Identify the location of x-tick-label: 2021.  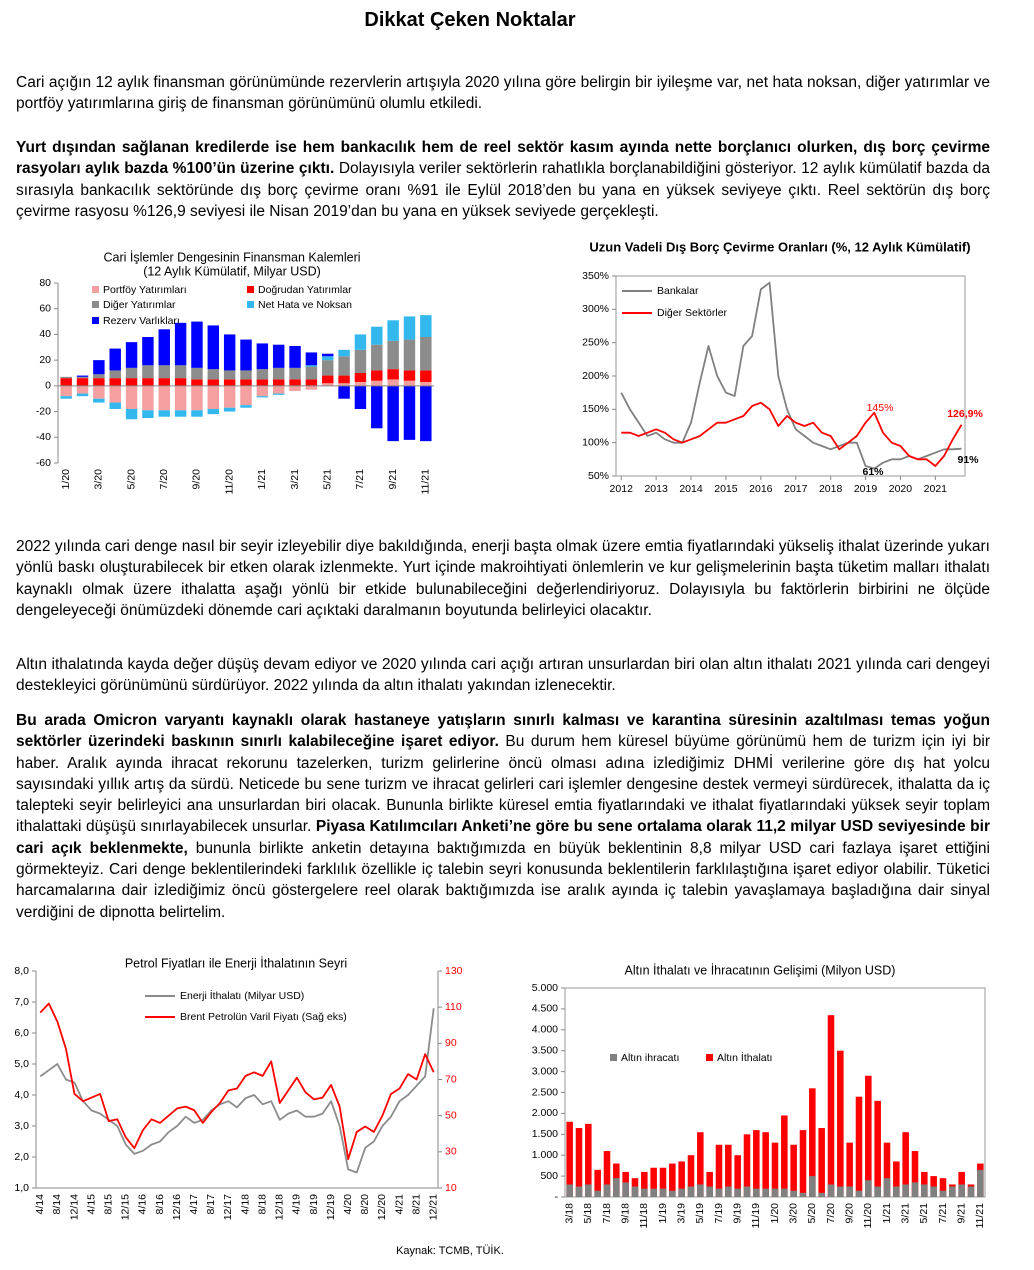
(936, 489).